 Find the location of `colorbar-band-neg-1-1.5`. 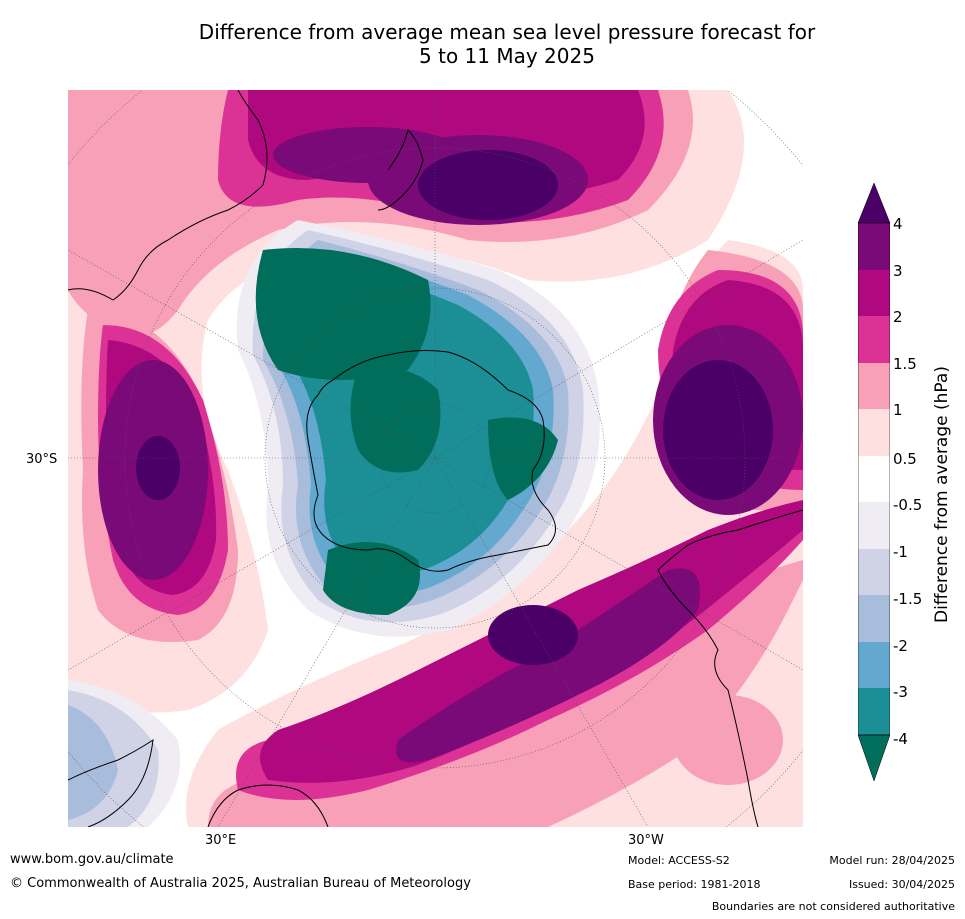

colorbar-band-neg-1-1.5 is located at coordinates (874, 572).